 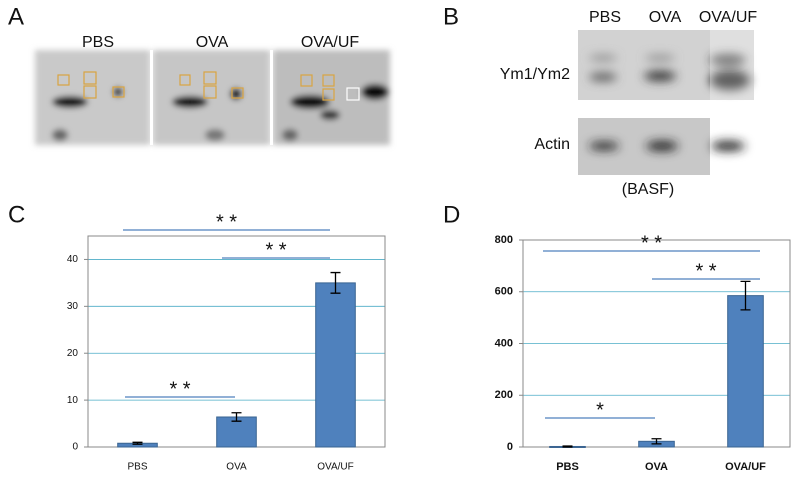 What do you see at coordinates (73, 400) in the screenshot?
I see `y-tick-label: 10` at bounding box center [73, 400].